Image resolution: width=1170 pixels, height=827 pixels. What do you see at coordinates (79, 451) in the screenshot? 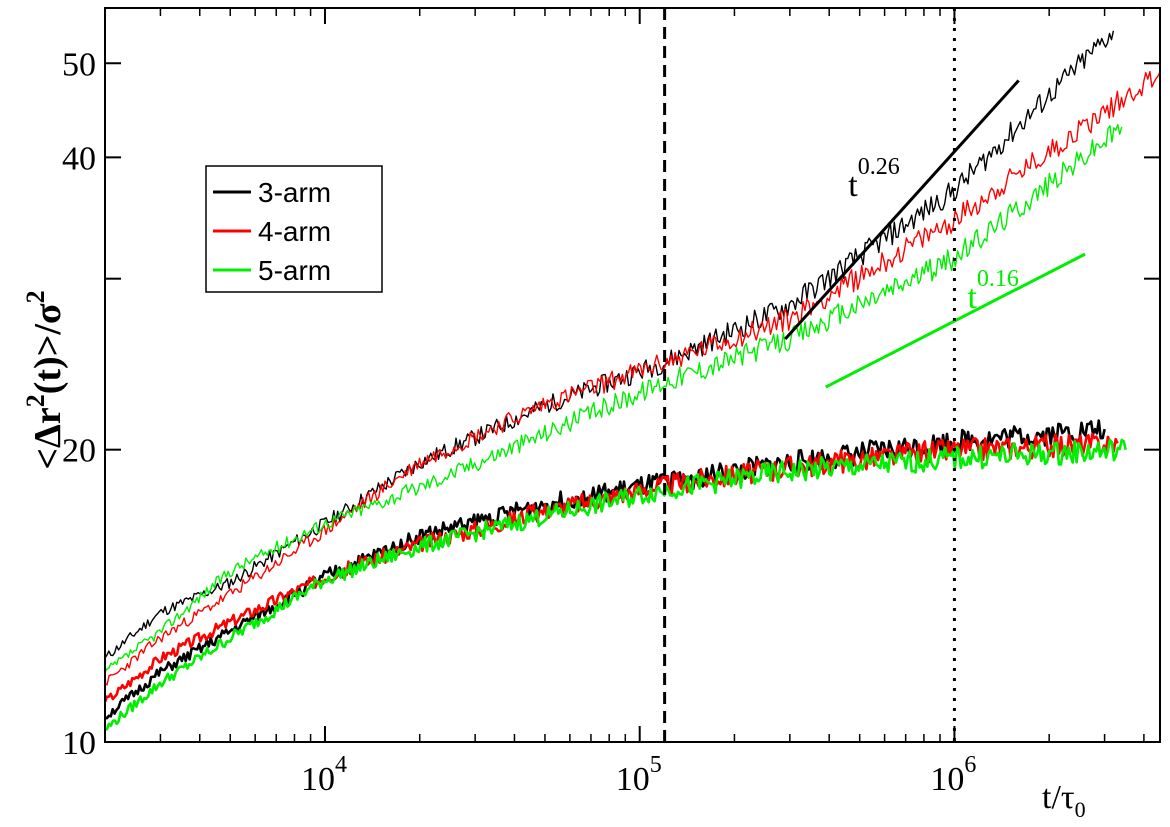
I see `y-tick-label-1: 20` at bounding box center [79, 451].